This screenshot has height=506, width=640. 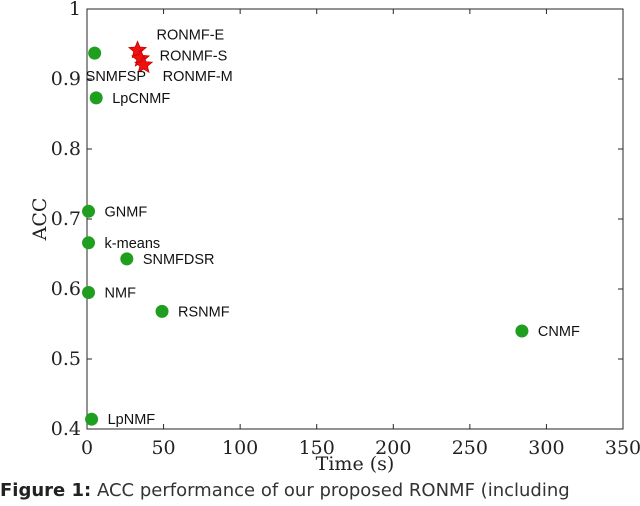 I want to click on data-point-cnmf, so click(x=522, y=331).